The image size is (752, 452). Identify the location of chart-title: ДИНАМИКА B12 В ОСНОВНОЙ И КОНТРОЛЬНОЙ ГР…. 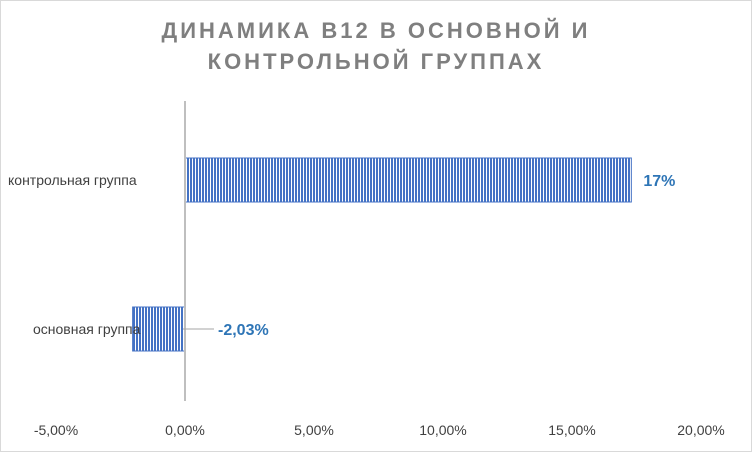
(376, 46).